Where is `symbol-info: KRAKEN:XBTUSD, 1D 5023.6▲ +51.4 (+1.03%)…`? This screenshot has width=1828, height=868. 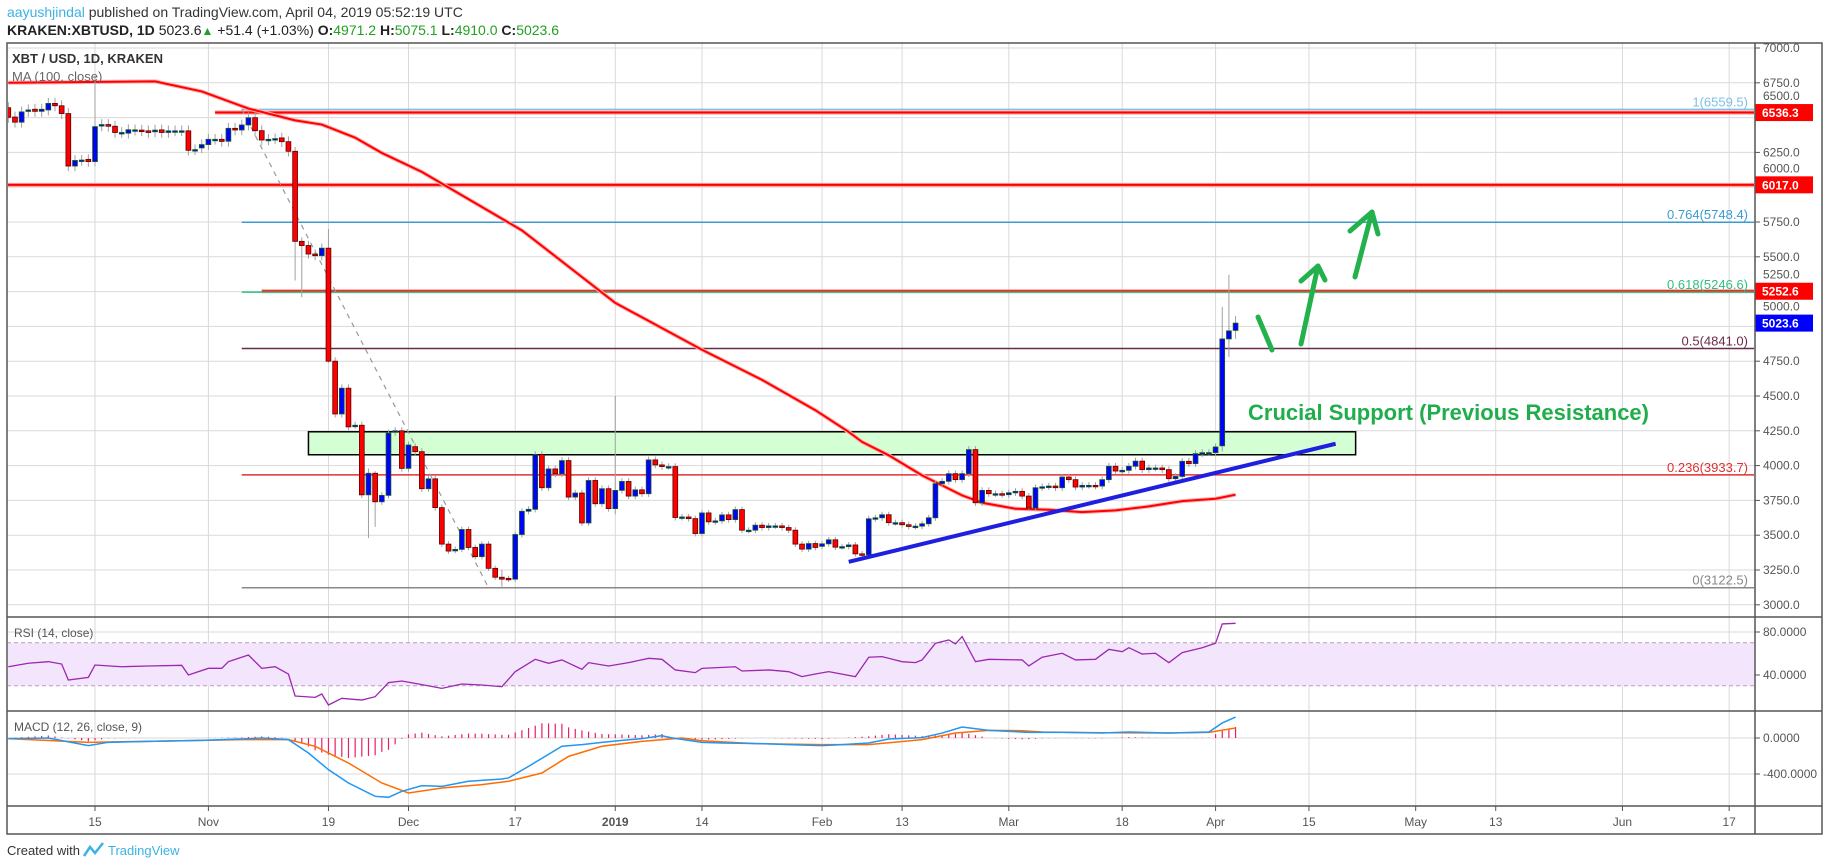
symbol-info: KRAKEN:XBTUSD, 1D 5023.6▲ +51.4 (+1.03%)… is located at coordinates (283, 30).